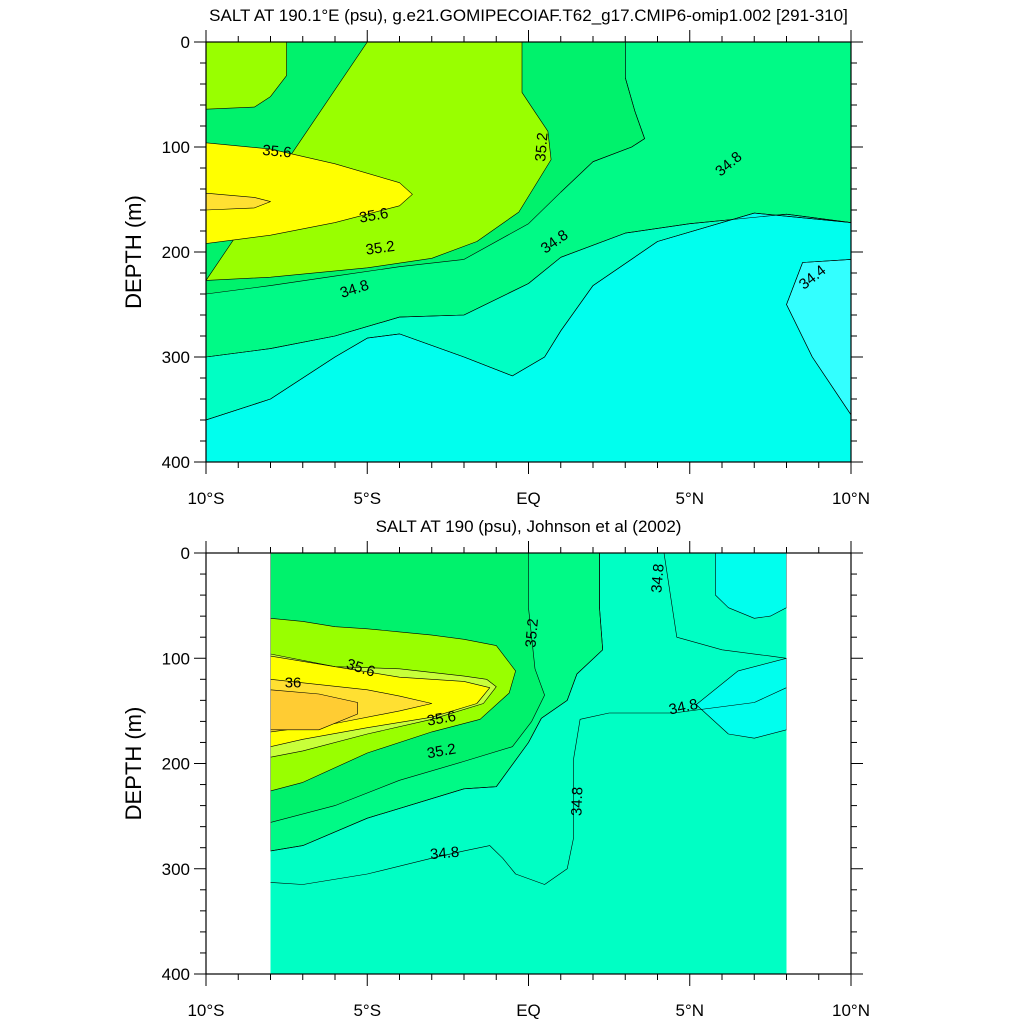  Describe the element at coordinates (293, 682) in the screenshot. I see `contour-label: 36` at that location.